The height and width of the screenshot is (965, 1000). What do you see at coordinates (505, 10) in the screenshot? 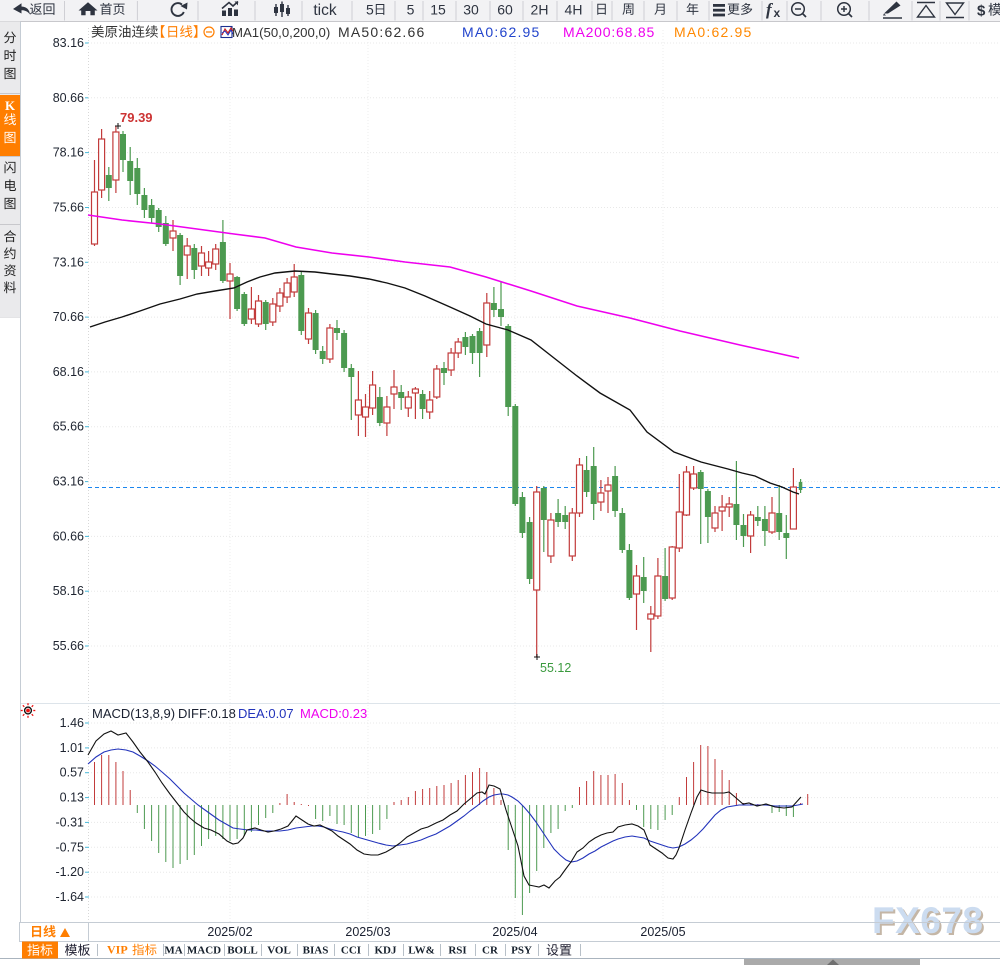
I see `svg-text: 60` at bounding box center [505, 10].